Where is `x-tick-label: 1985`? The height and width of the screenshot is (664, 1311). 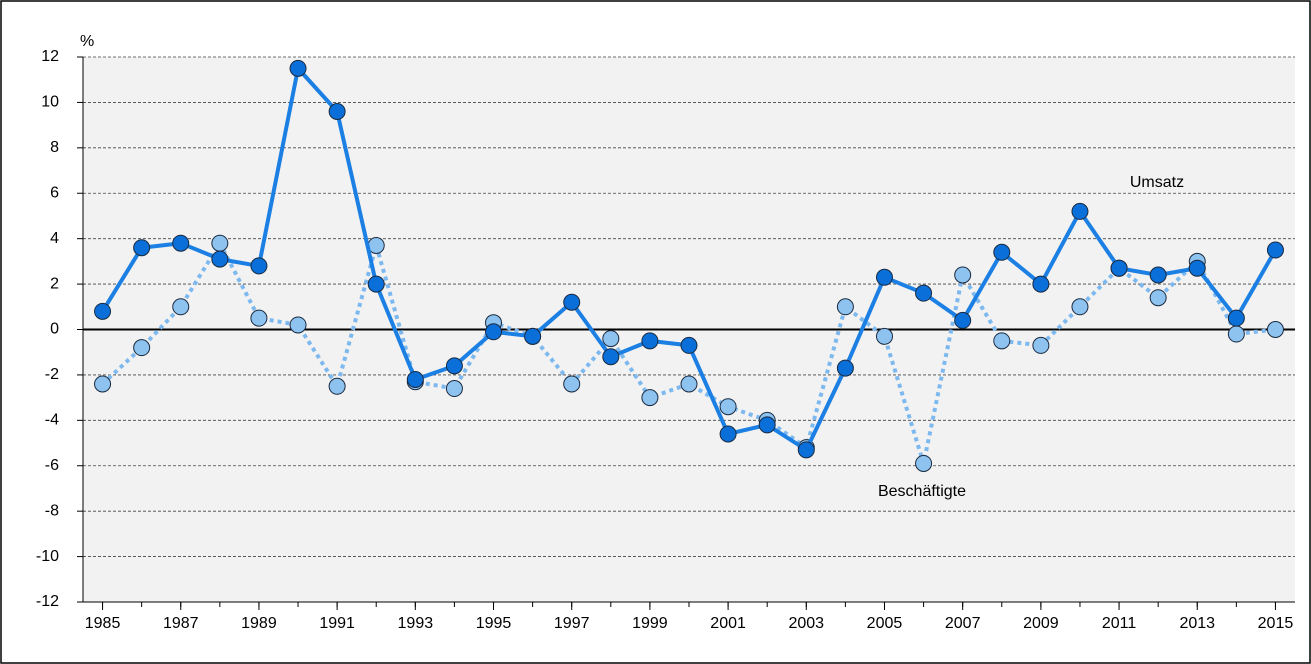 x-tick-label: 1985 is located at coordinates (103, 623).